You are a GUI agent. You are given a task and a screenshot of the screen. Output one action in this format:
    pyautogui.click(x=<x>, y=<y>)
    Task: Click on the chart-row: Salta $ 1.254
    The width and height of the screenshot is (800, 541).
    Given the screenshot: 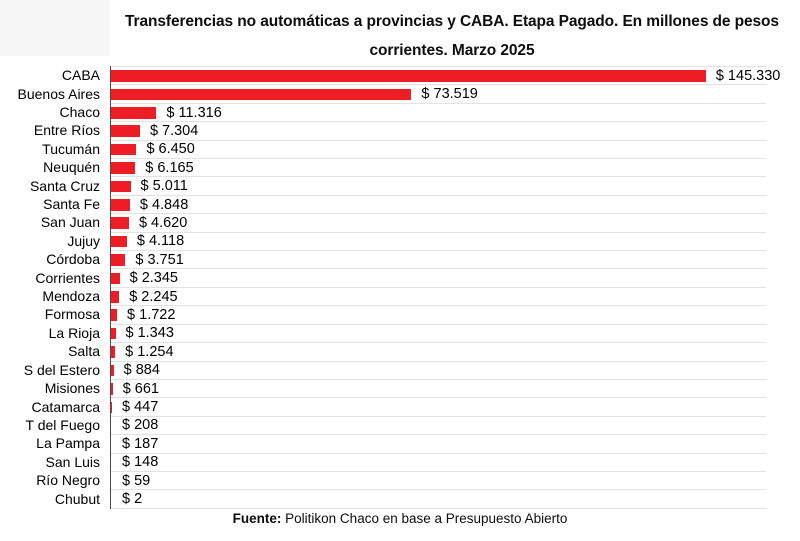 What is the action you would take?
    pyautogui.click(x=400, y=351)
    